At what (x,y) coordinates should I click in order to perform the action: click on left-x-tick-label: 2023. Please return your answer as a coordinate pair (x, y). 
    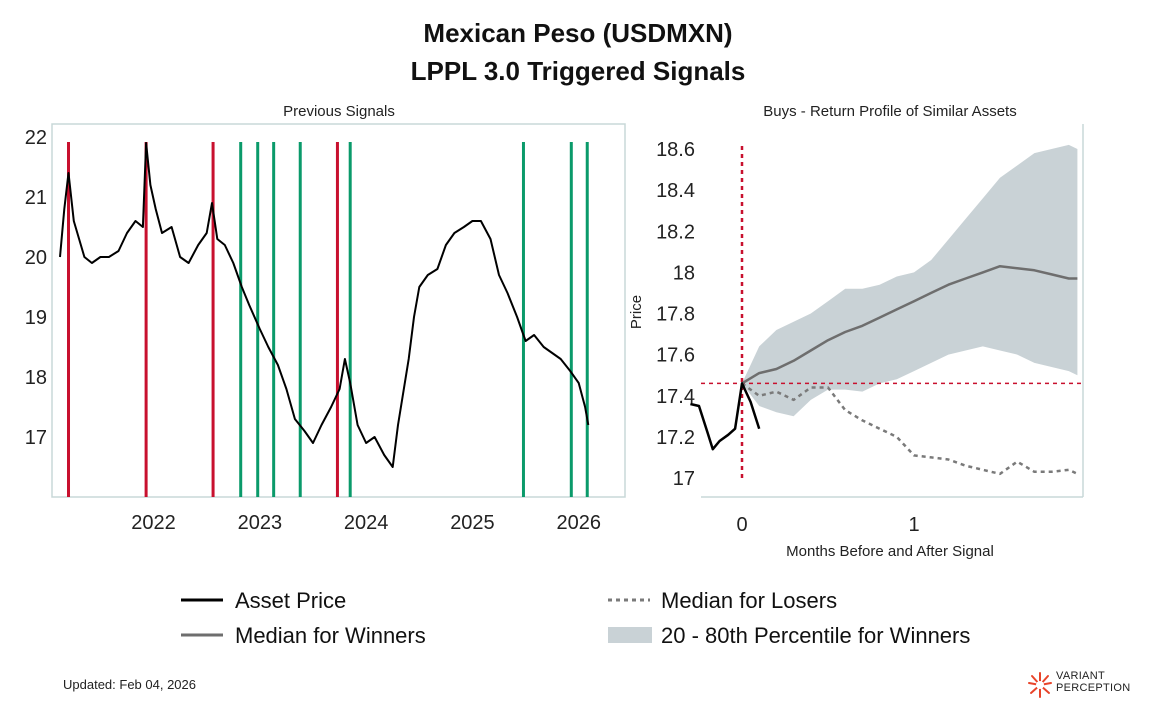
    Looking at the image, I should click on (260, 523).